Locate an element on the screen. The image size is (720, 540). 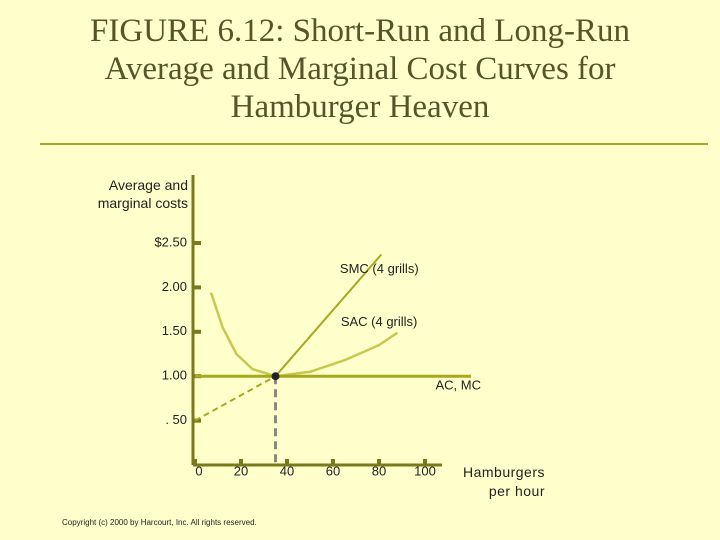
x-tick-label: 80 is located at coordinates (379, 470).